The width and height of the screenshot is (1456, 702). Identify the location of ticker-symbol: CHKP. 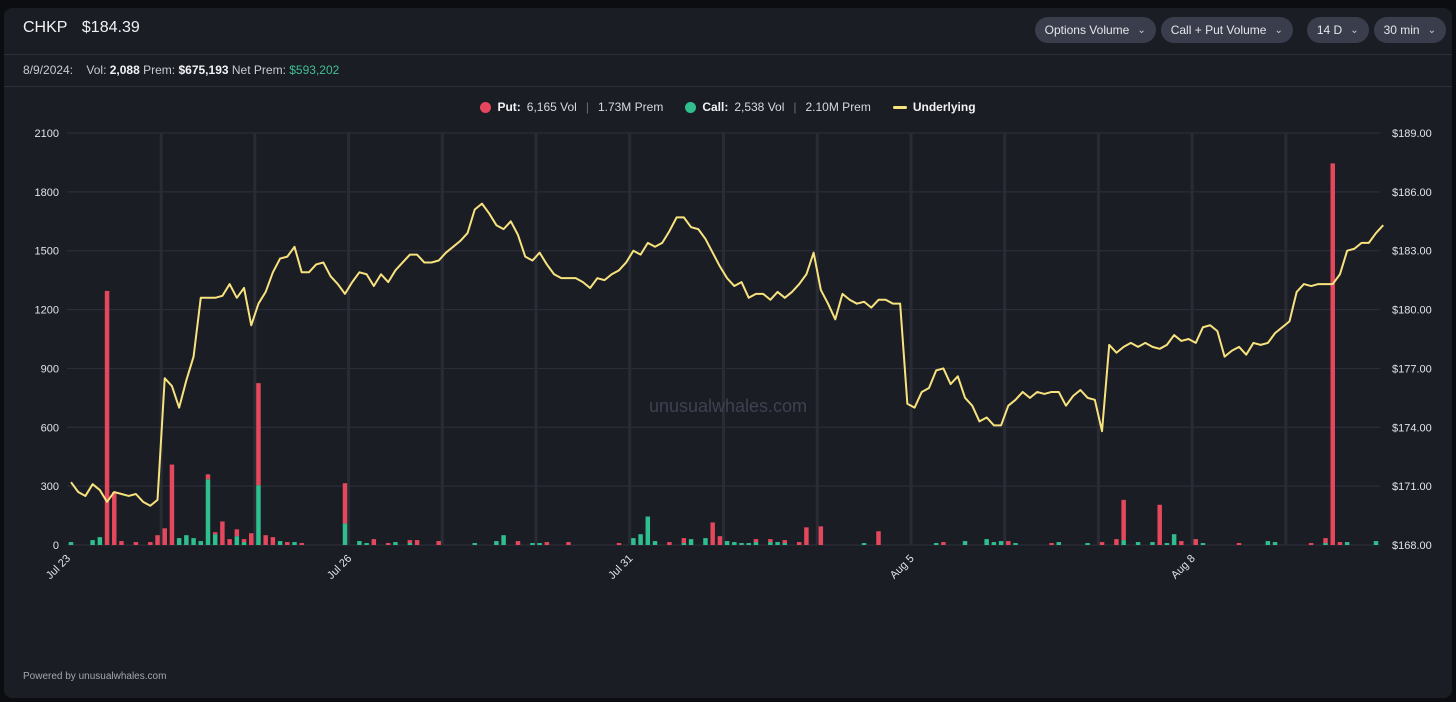
(45, 27).